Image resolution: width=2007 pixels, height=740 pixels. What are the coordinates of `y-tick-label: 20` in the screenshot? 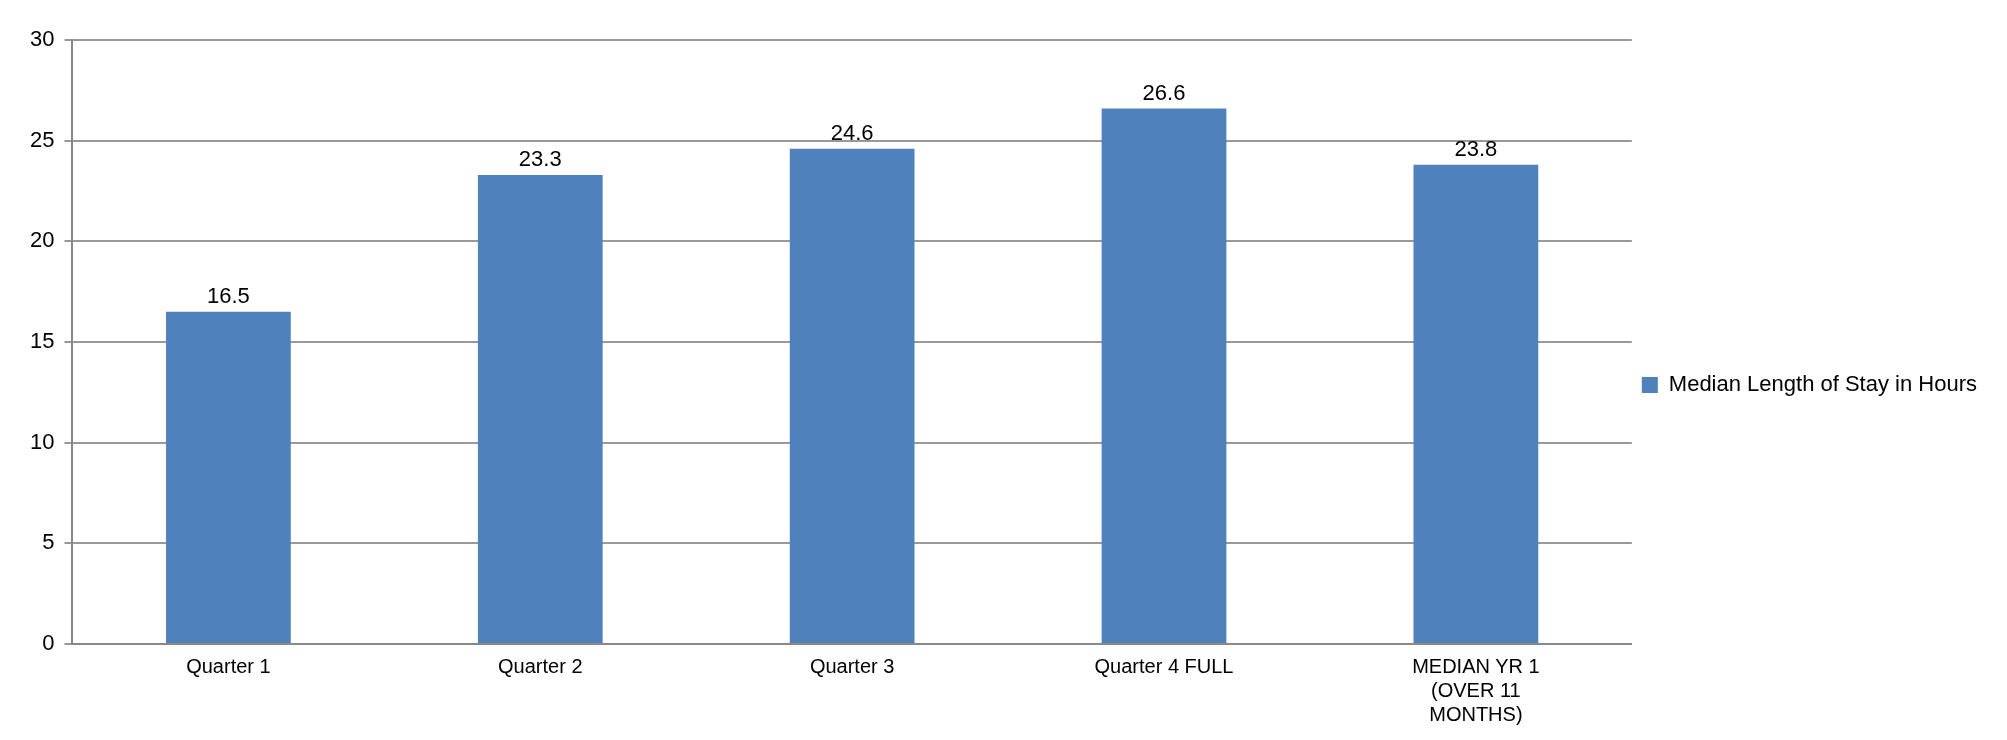 It's located at (42, 240).